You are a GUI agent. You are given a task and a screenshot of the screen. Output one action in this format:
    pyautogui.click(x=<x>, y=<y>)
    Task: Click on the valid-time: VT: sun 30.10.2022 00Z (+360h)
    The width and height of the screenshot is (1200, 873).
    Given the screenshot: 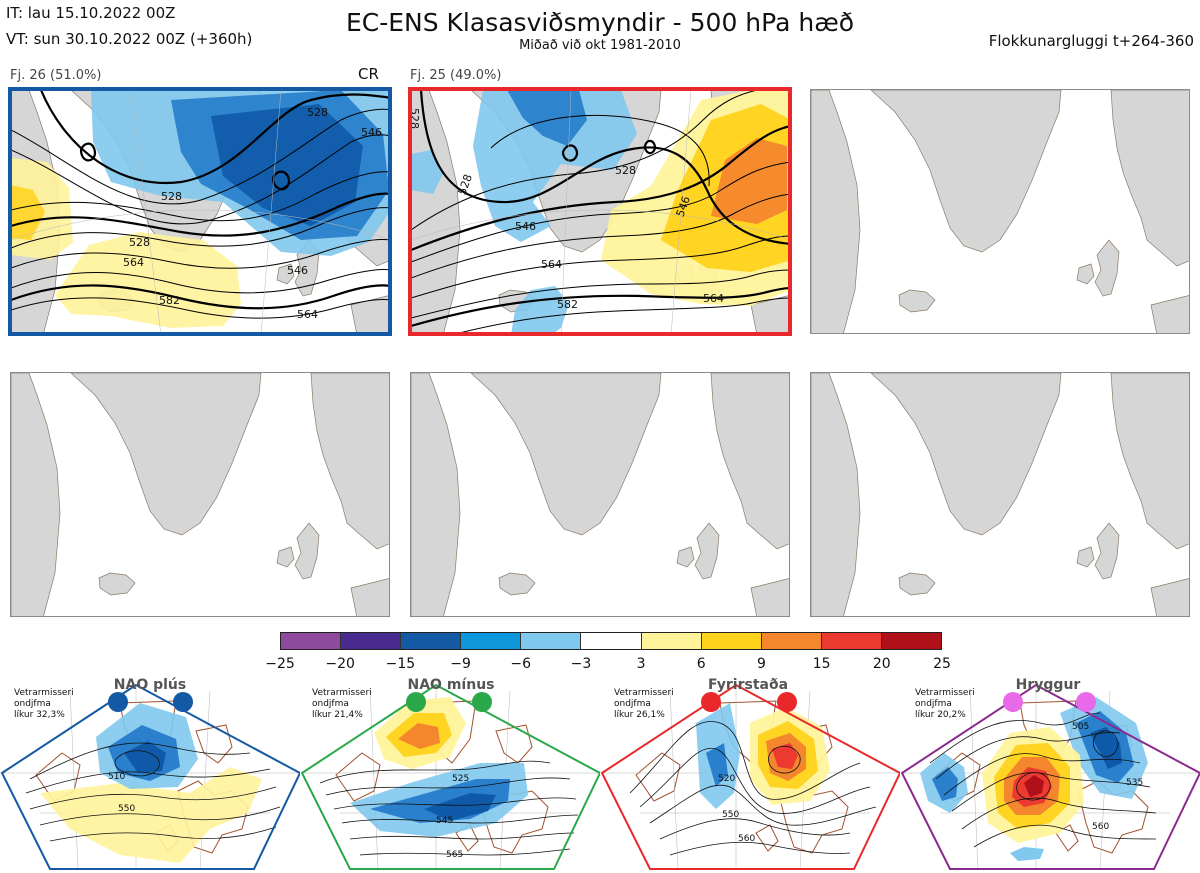 What is the action you would take?
    pyautogui.click(x=129, y=39)
    